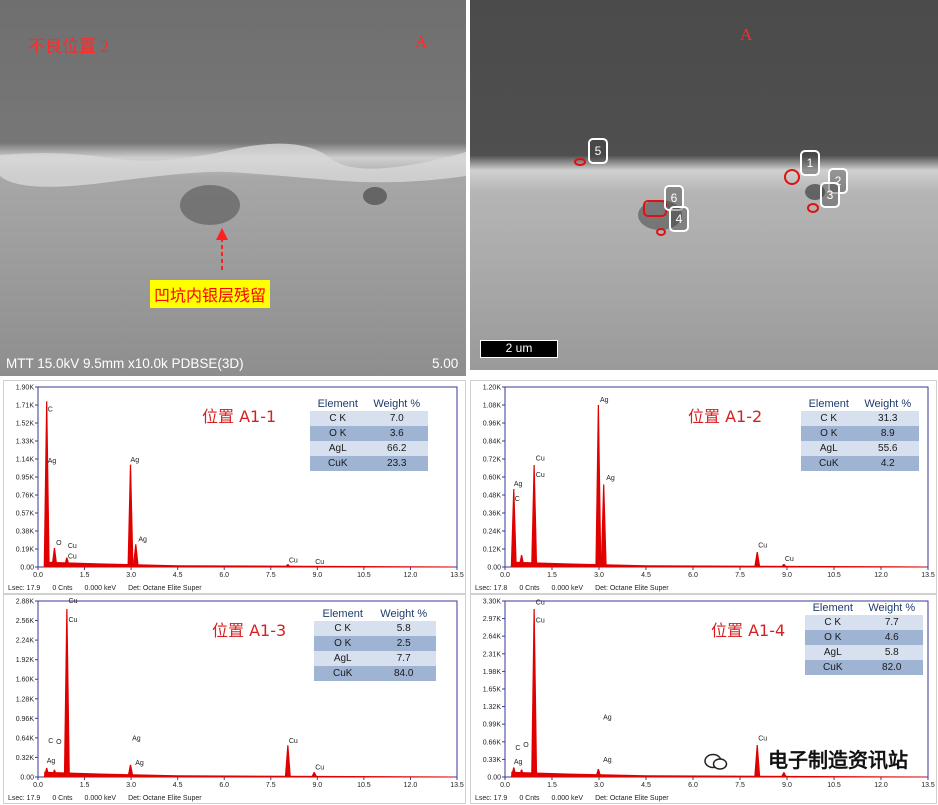  Describe the element at coordinates (492, 550) in the screenshot. I see `y-tick-label: 0.12K` at that location.